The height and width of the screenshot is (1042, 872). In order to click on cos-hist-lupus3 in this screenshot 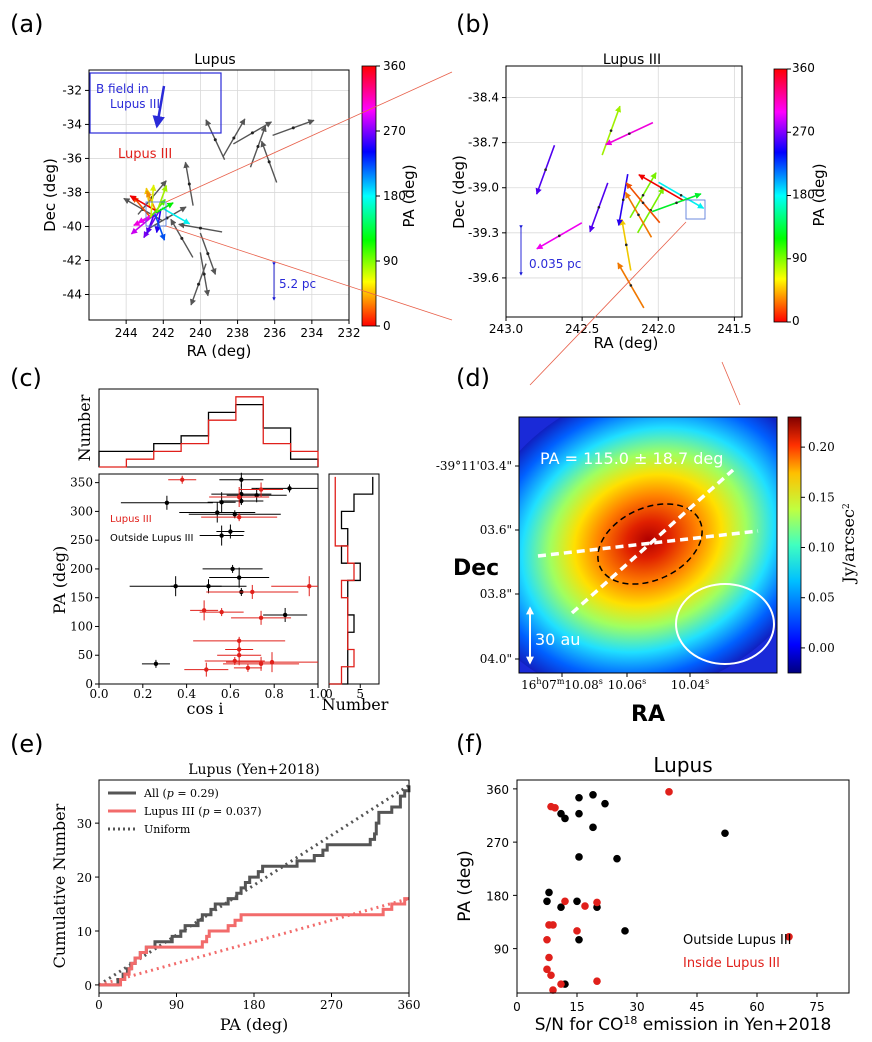, I will do `click(209, 432)`.